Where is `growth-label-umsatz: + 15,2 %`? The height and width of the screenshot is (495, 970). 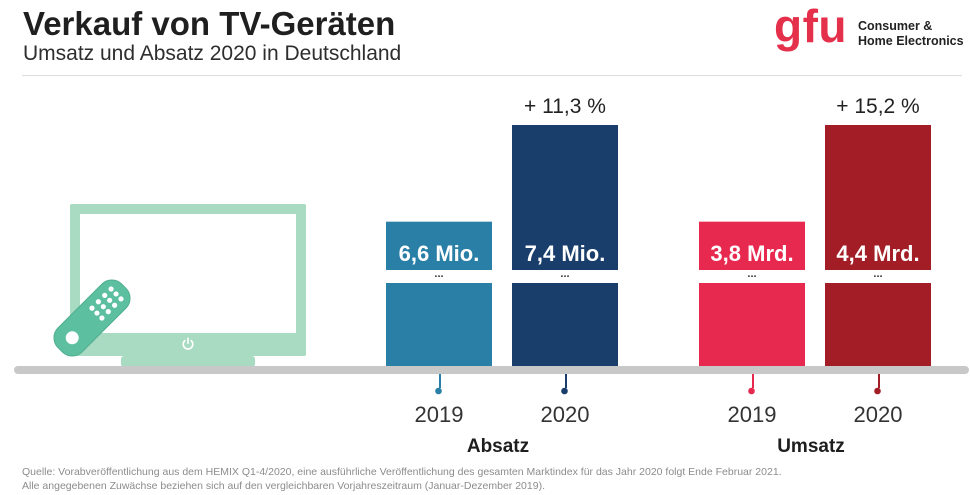
growth-label-umsatz: + 15,2 % is located at coordinates (877, 106).